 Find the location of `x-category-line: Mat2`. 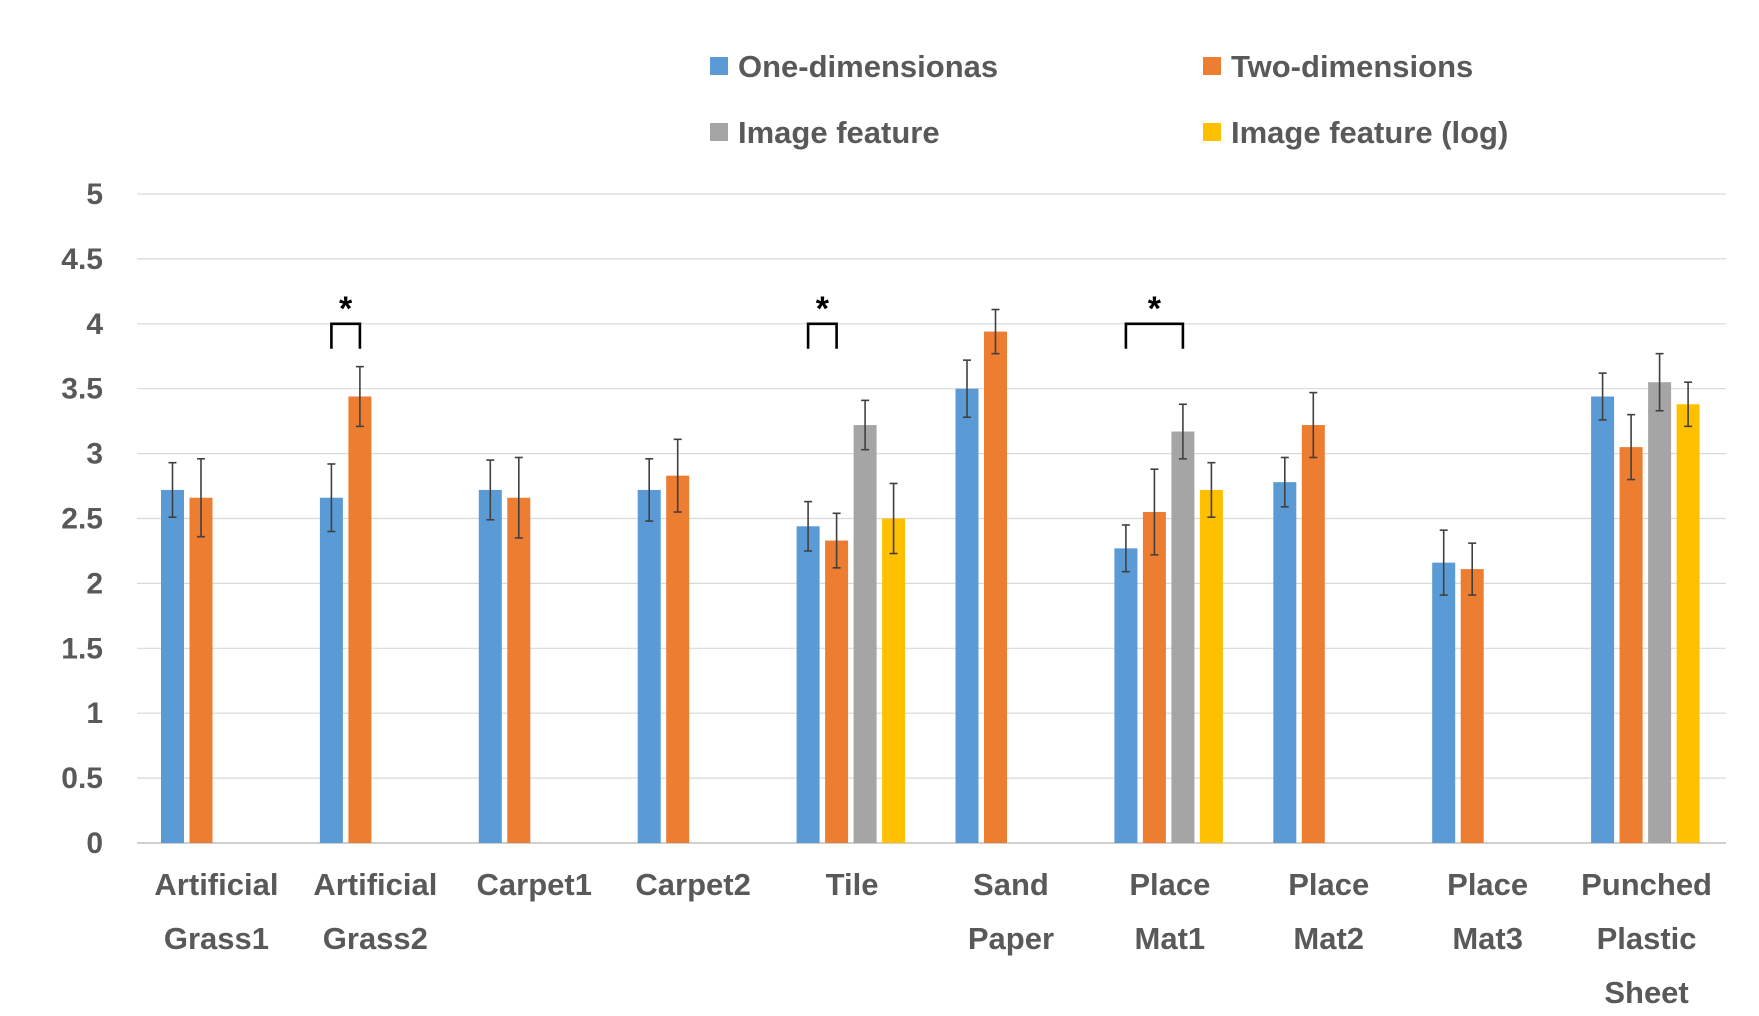

x-category-line: Mat2 is located at coordinates (1328, 938).